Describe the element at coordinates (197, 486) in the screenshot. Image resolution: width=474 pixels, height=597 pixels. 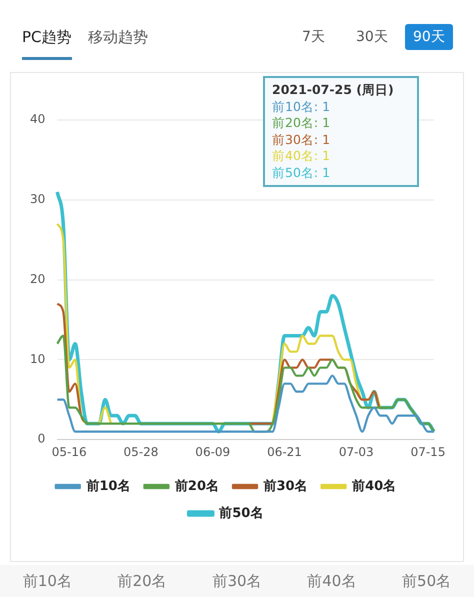
I see `legend-label: 前20名` at that location.